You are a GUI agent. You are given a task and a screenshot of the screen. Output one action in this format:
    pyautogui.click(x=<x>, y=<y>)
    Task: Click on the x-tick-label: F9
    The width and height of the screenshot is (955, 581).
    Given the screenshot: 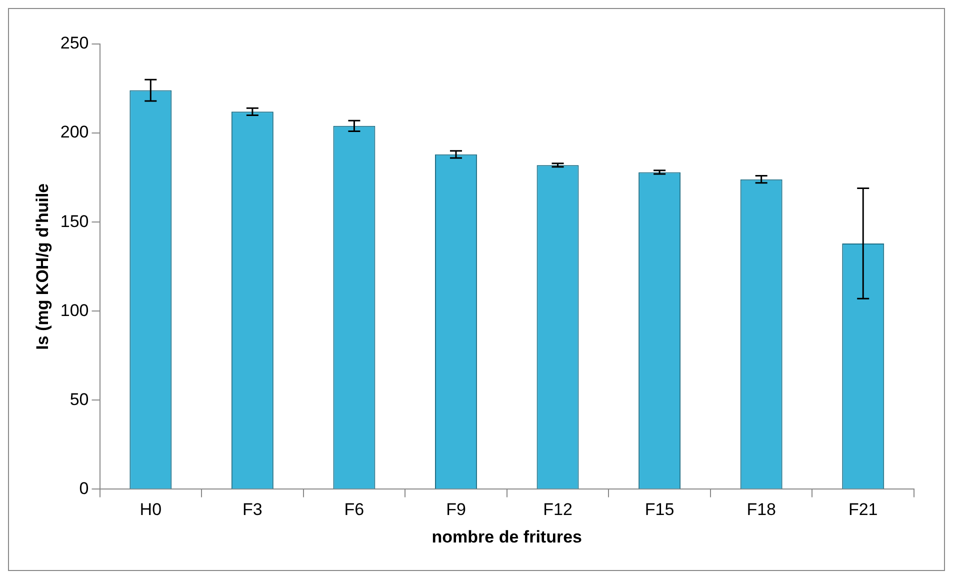 What is the action you would take?
    pyautogui.click(x=456, y=510)
    